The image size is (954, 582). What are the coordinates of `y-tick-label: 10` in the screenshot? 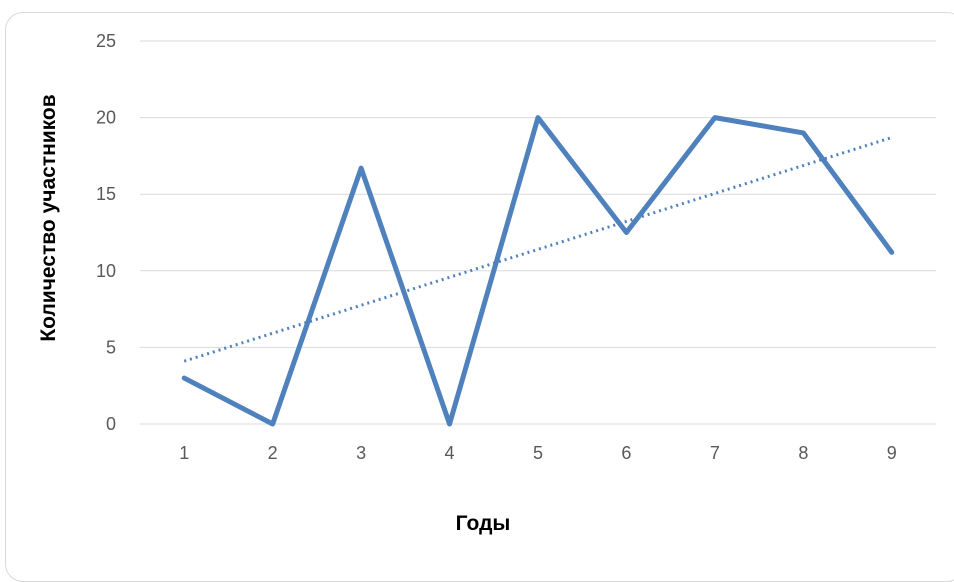 It's located at (106, 271).